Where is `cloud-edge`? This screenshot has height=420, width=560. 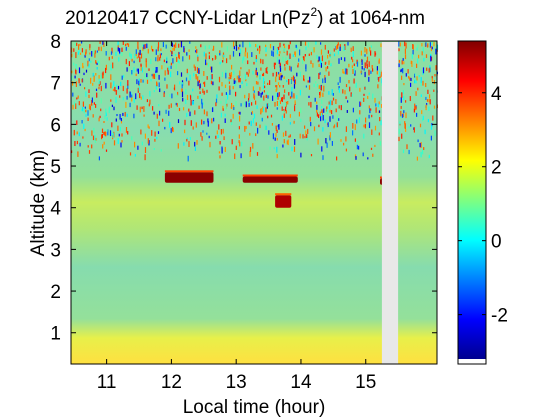 cloud-edge is located at coordinates (283, 194).